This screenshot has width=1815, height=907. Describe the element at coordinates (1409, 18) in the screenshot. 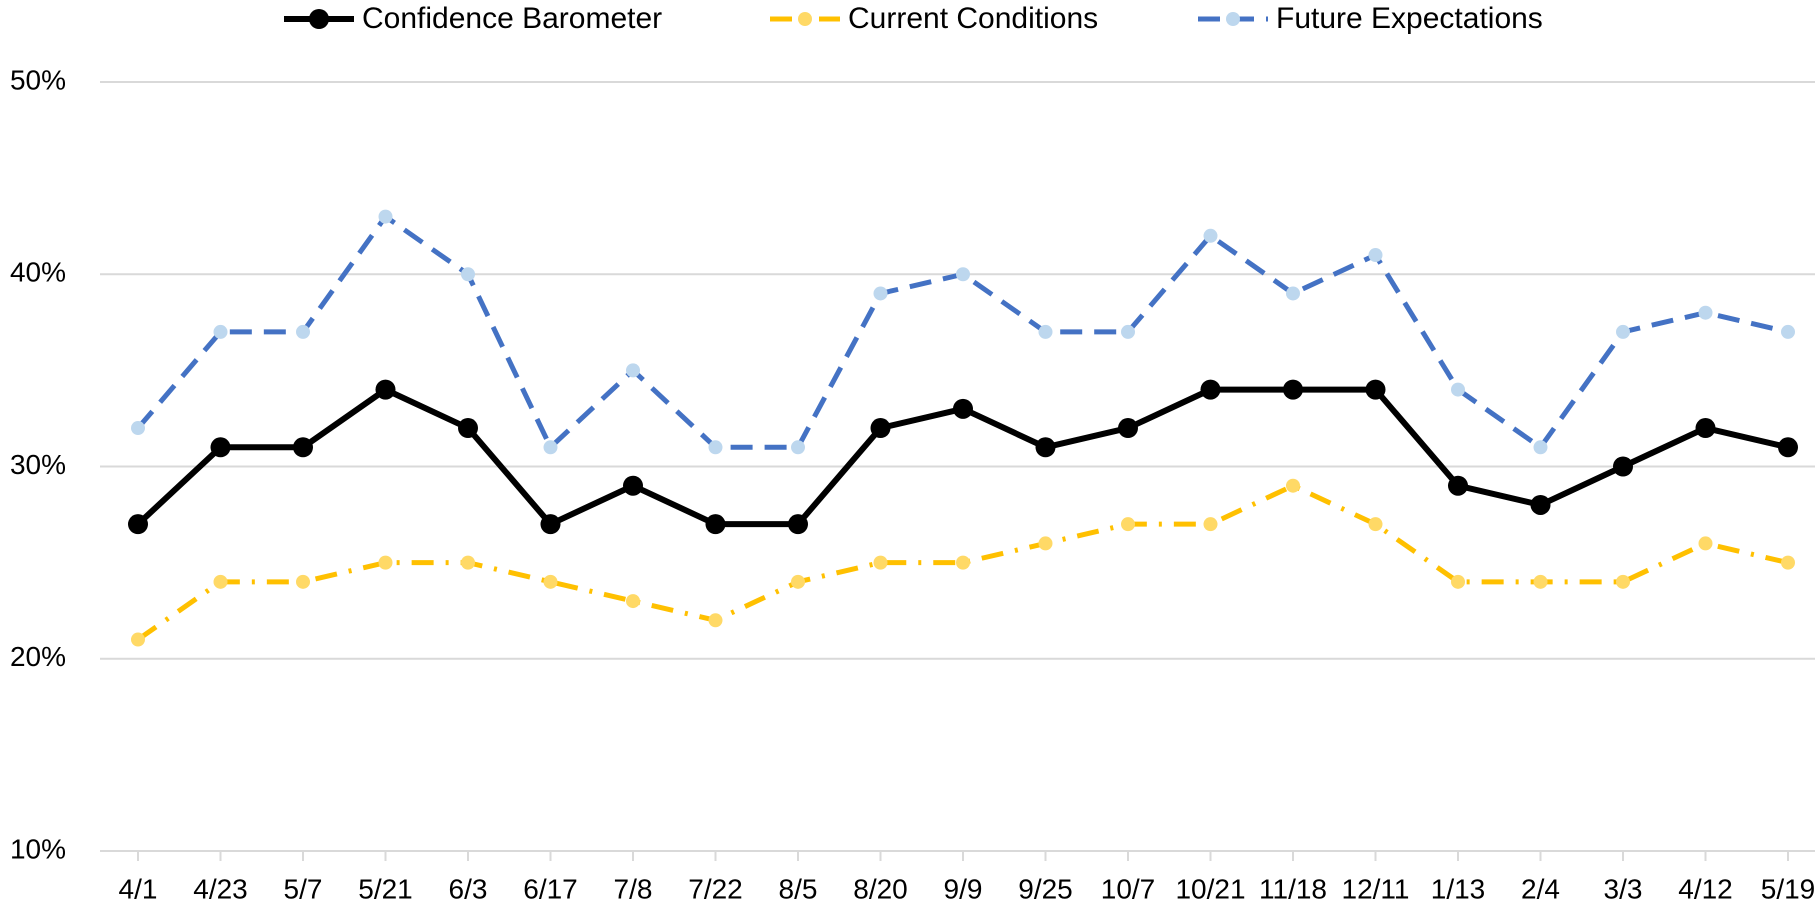

I see `legend-label: Future Expectations` at that location.